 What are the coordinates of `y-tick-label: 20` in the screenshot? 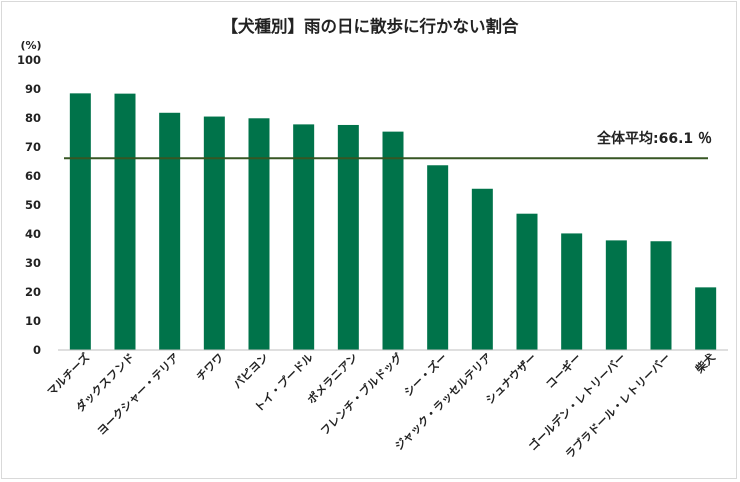 It's located at (33, 292).